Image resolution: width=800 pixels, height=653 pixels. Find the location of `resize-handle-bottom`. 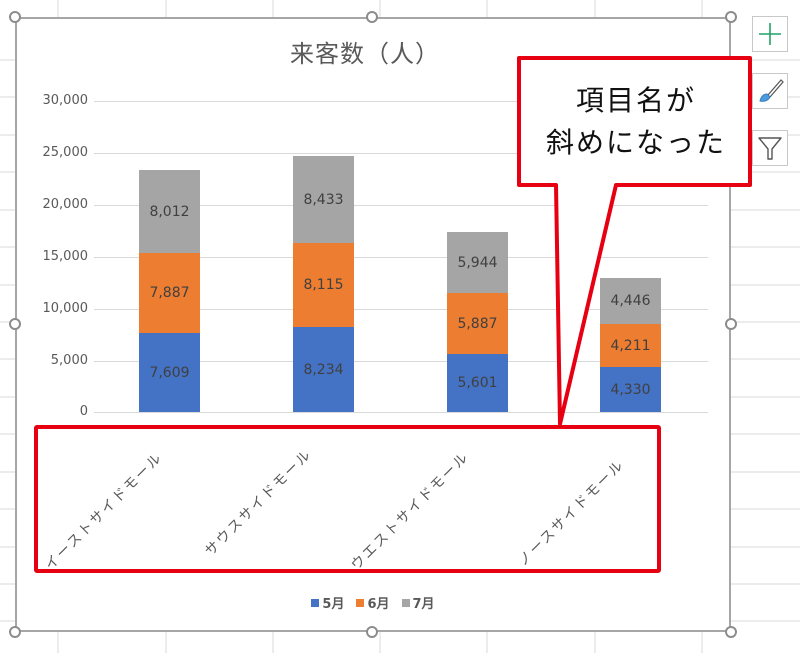

resize-handle-bottom is located at coordinates (372, 632).